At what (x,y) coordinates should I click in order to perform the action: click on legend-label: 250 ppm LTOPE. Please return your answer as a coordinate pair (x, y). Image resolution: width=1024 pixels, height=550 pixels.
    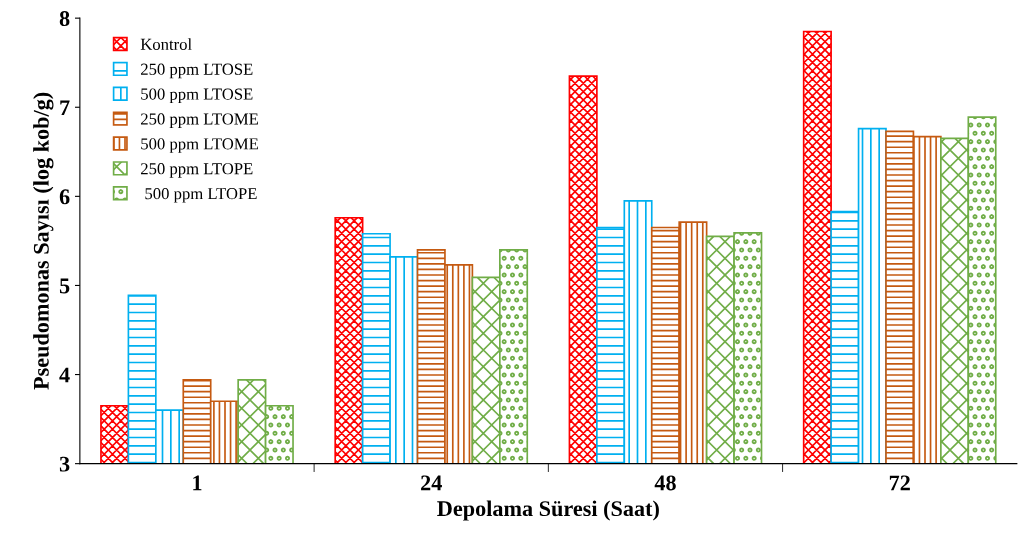
    Looking at the image, I should click on (197, 170).